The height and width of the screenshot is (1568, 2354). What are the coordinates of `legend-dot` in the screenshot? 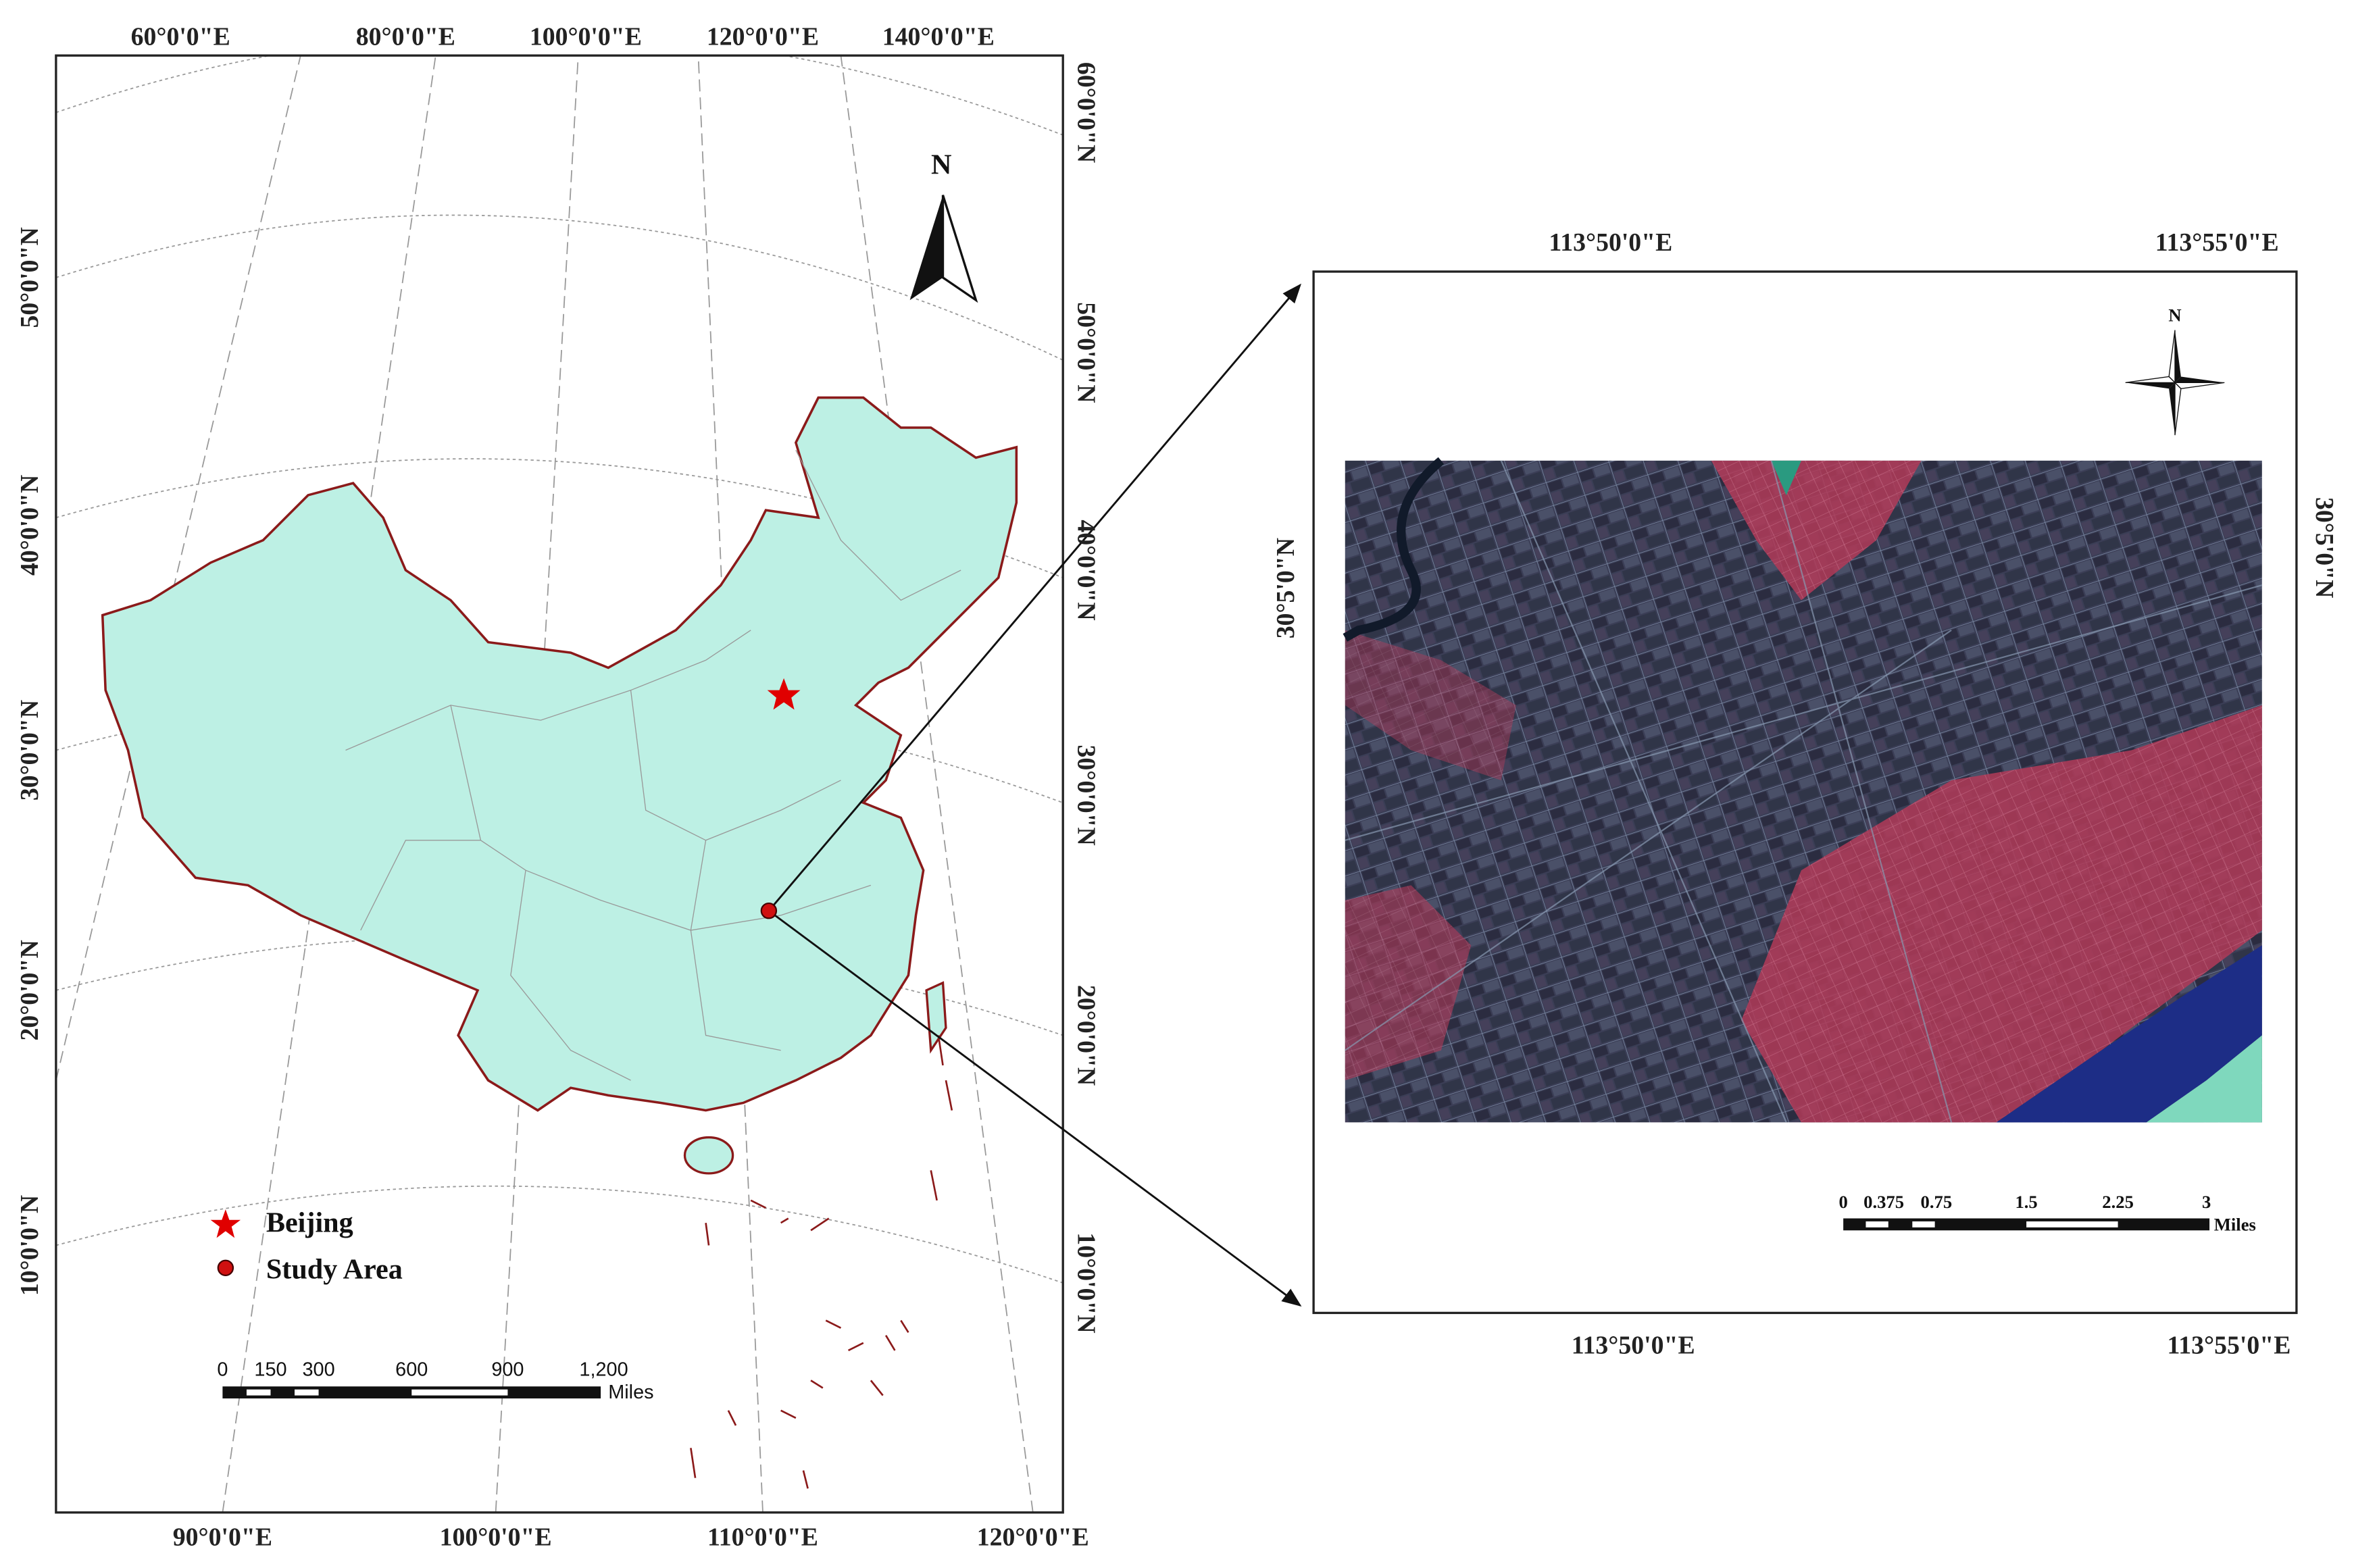 It's located at (226, 1268).